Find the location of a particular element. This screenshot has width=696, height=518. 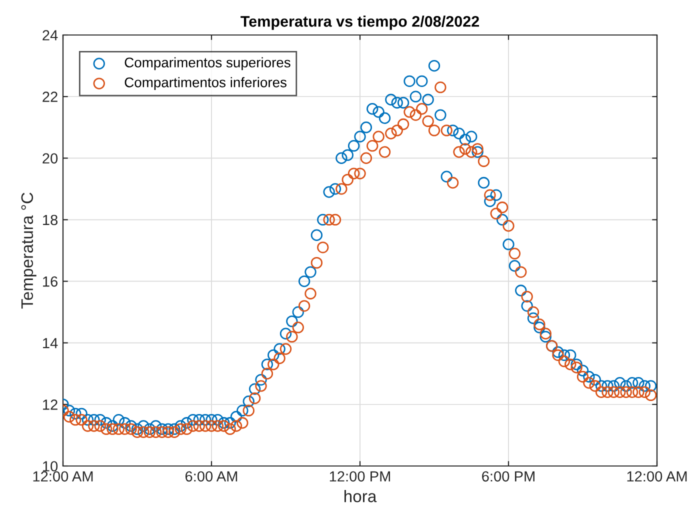

x-axis-title: hora is located at coordinates (360, 496).